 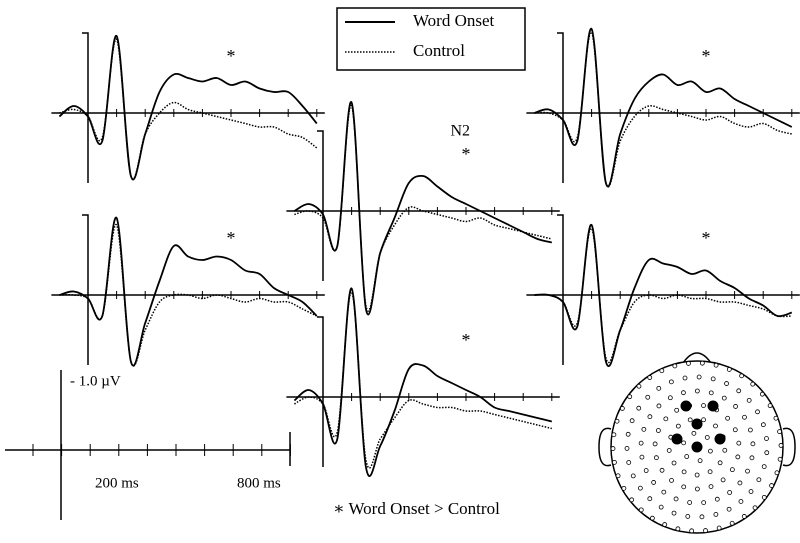 What do you see at coordinates (789, 447) in the screenshot?
I see `ear` at bounding box center [789, 447].